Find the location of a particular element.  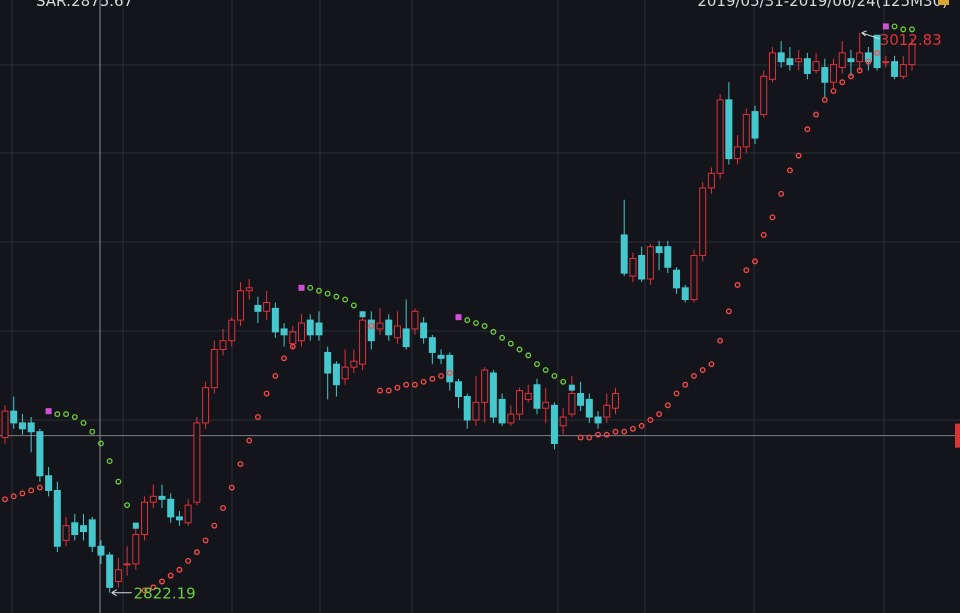

range-label: 2019/05/31-2019/06/24(125M30) is located at coordinates (822, 5).